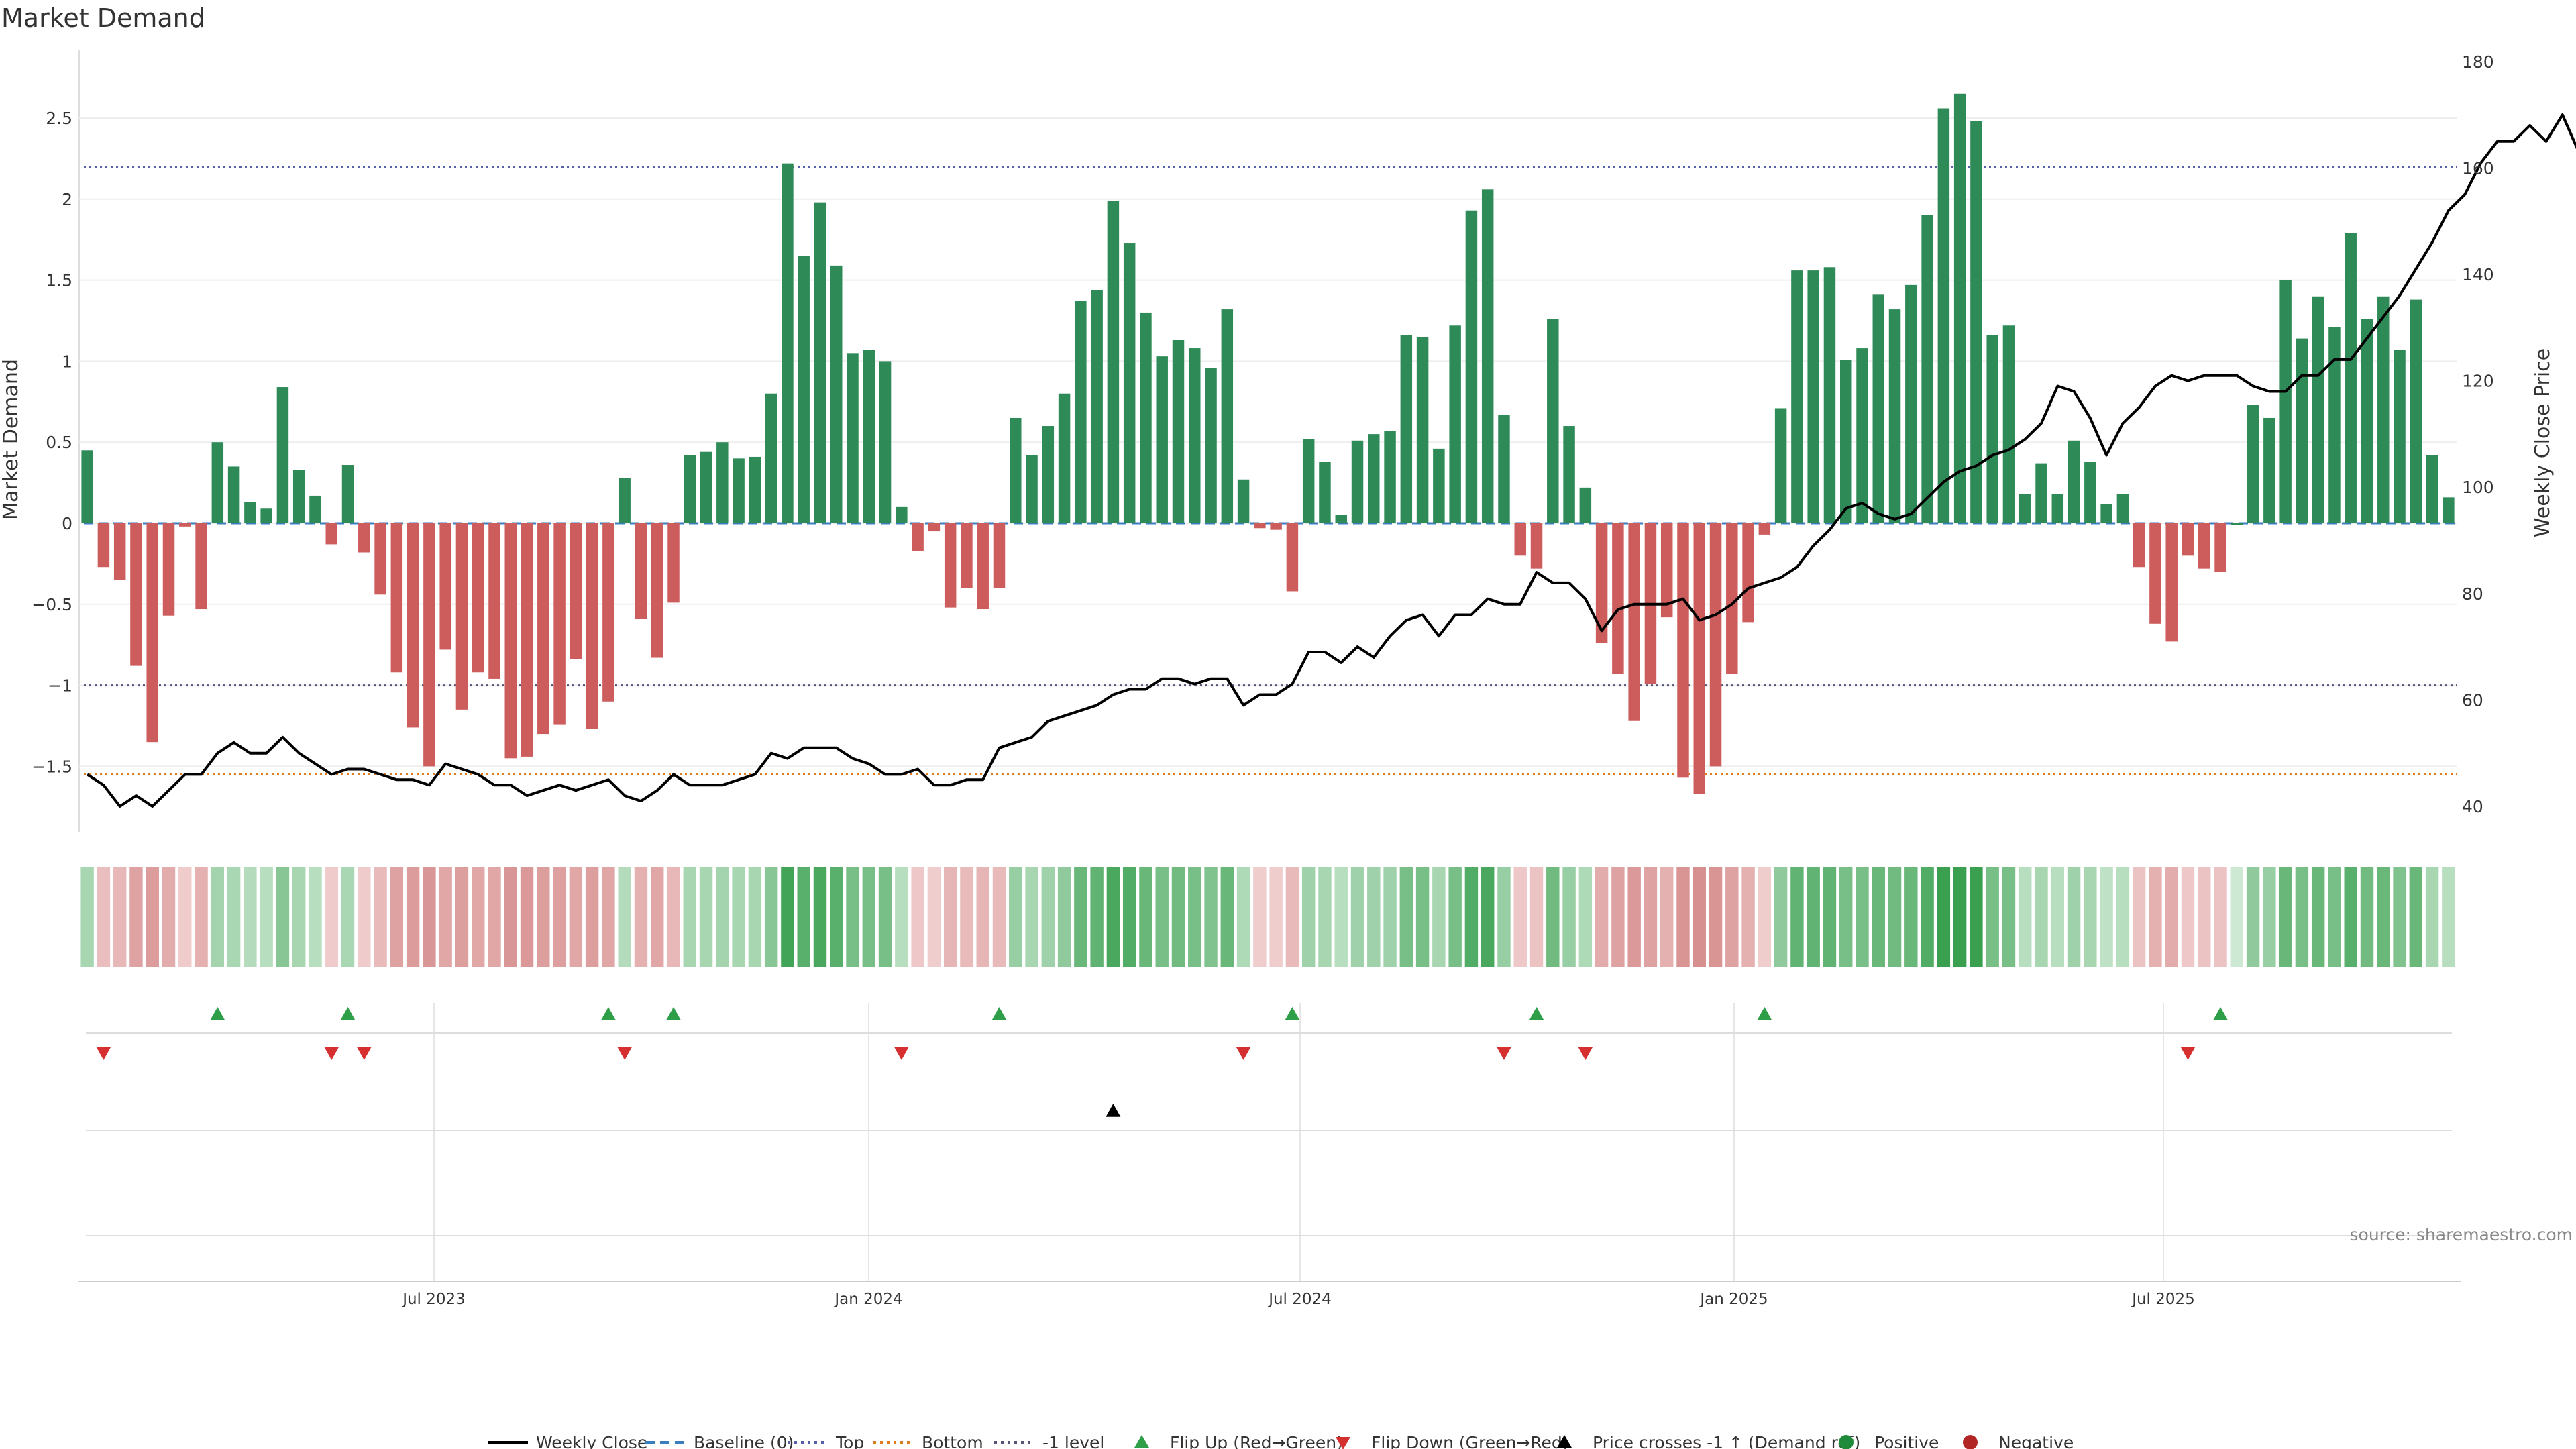 The image size is (2576, 1449). Describe the element at coordinates (744, 1441) in the screenshot. I see `legend-label: Baseline (0)` at that location.